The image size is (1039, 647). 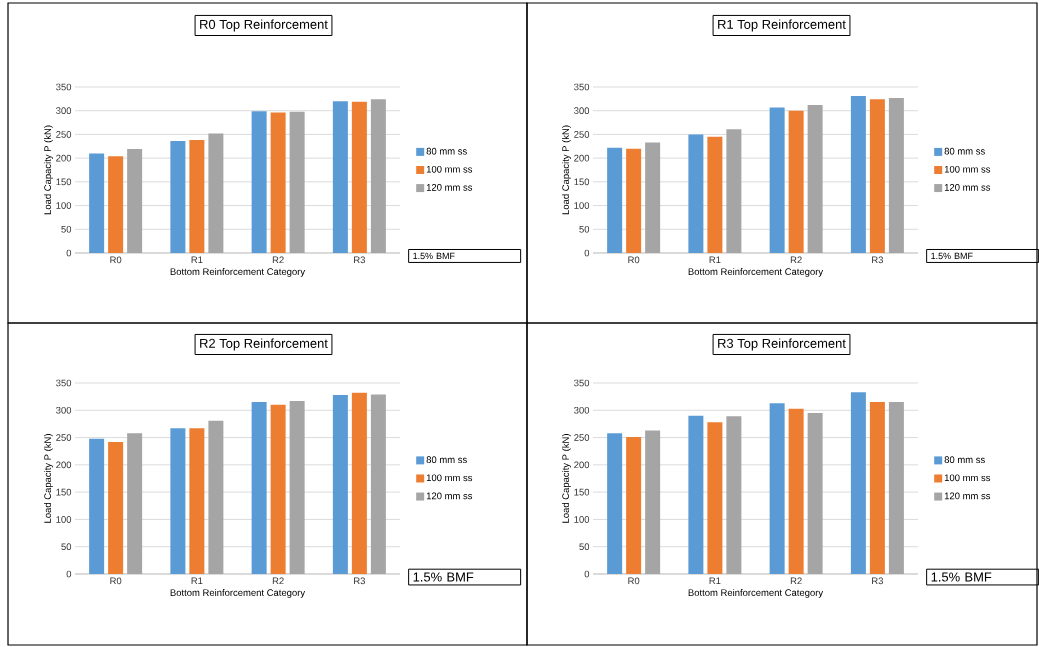 I want to click on chart-title: R0 Top Reinforcement, so click(x=264, y=25).